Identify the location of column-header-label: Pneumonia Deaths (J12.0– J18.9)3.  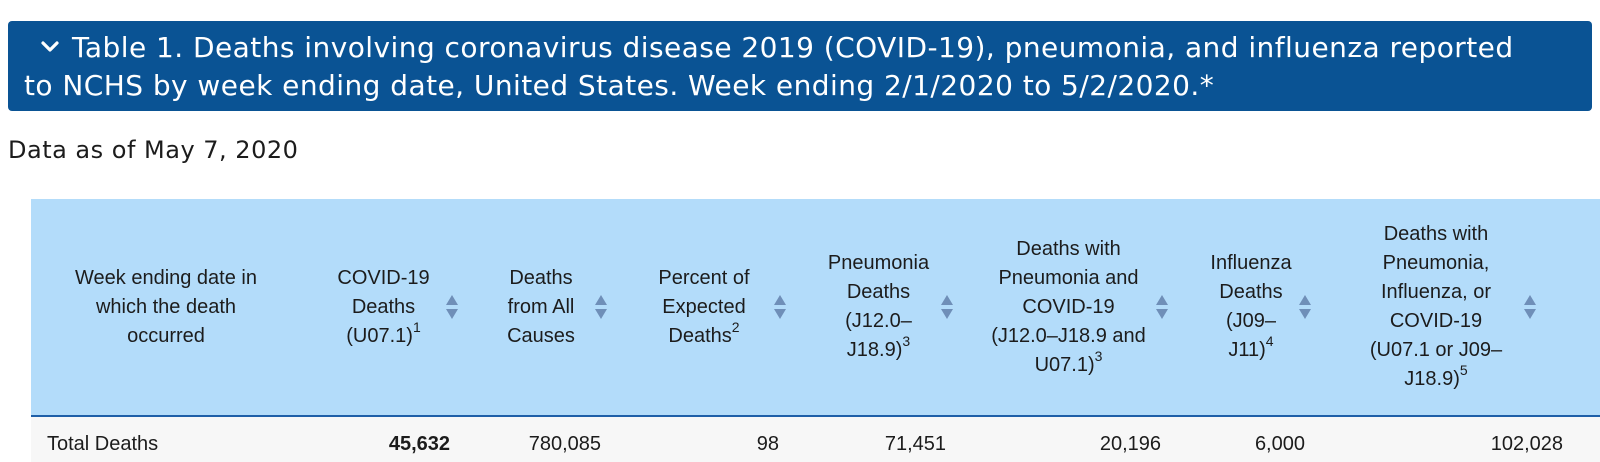
(878, 306).